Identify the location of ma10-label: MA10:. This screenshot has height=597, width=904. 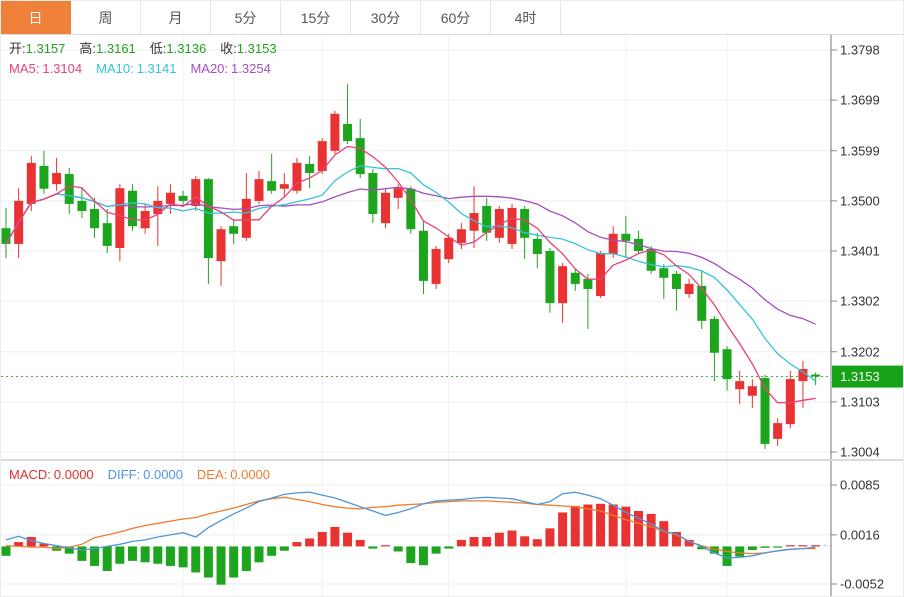
(115, 68).